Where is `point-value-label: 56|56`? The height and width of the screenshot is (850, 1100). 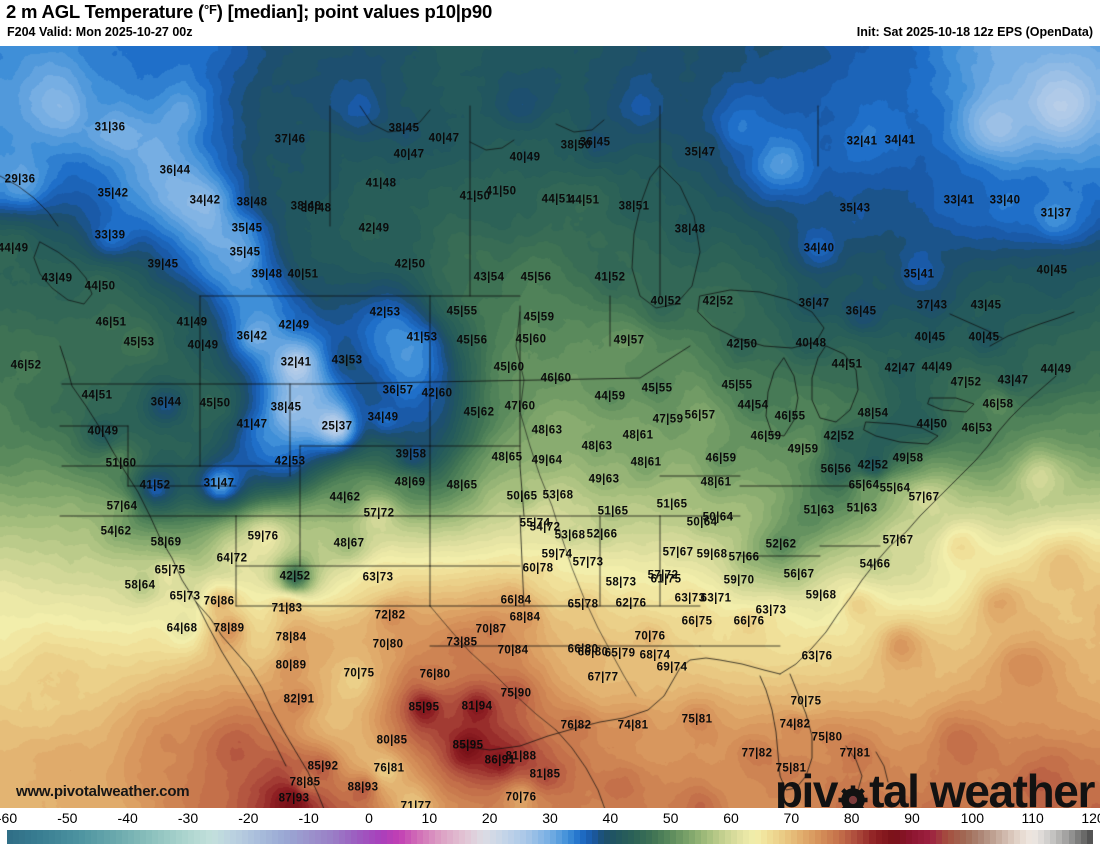
point-value-label: 56|56 is located at coordinates (836, 469).